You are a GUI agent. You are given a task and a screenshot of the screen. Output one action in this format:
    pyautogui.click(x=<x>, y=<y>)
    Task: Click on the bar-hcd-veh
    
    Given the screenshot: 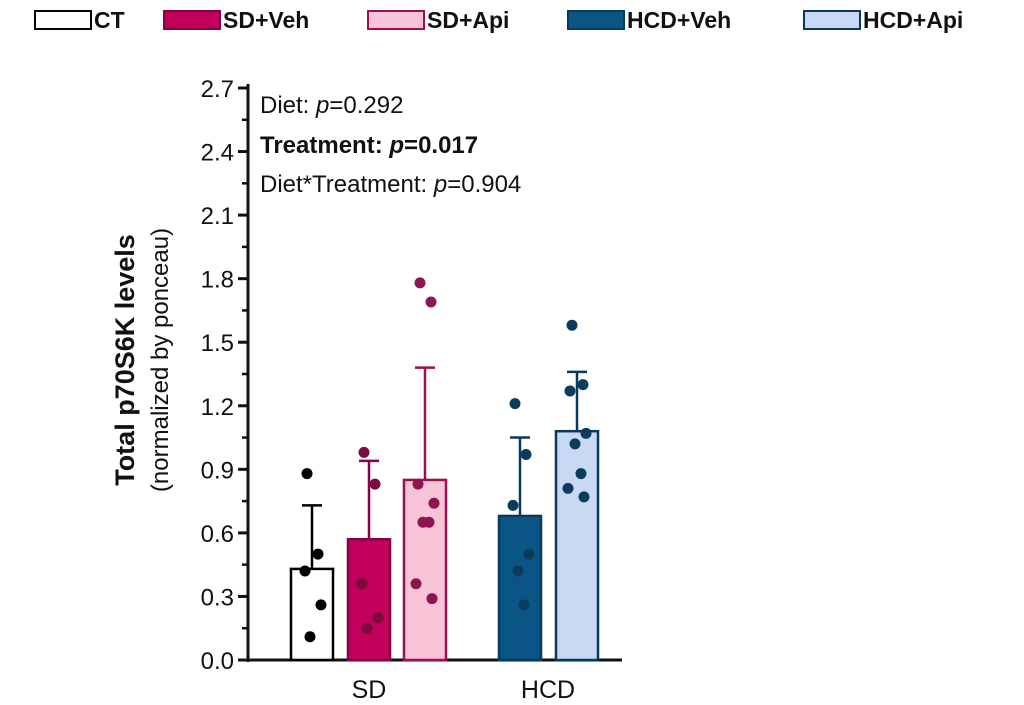 What is the action you would take?
    pyautogui.click(x=520, y=588)
    